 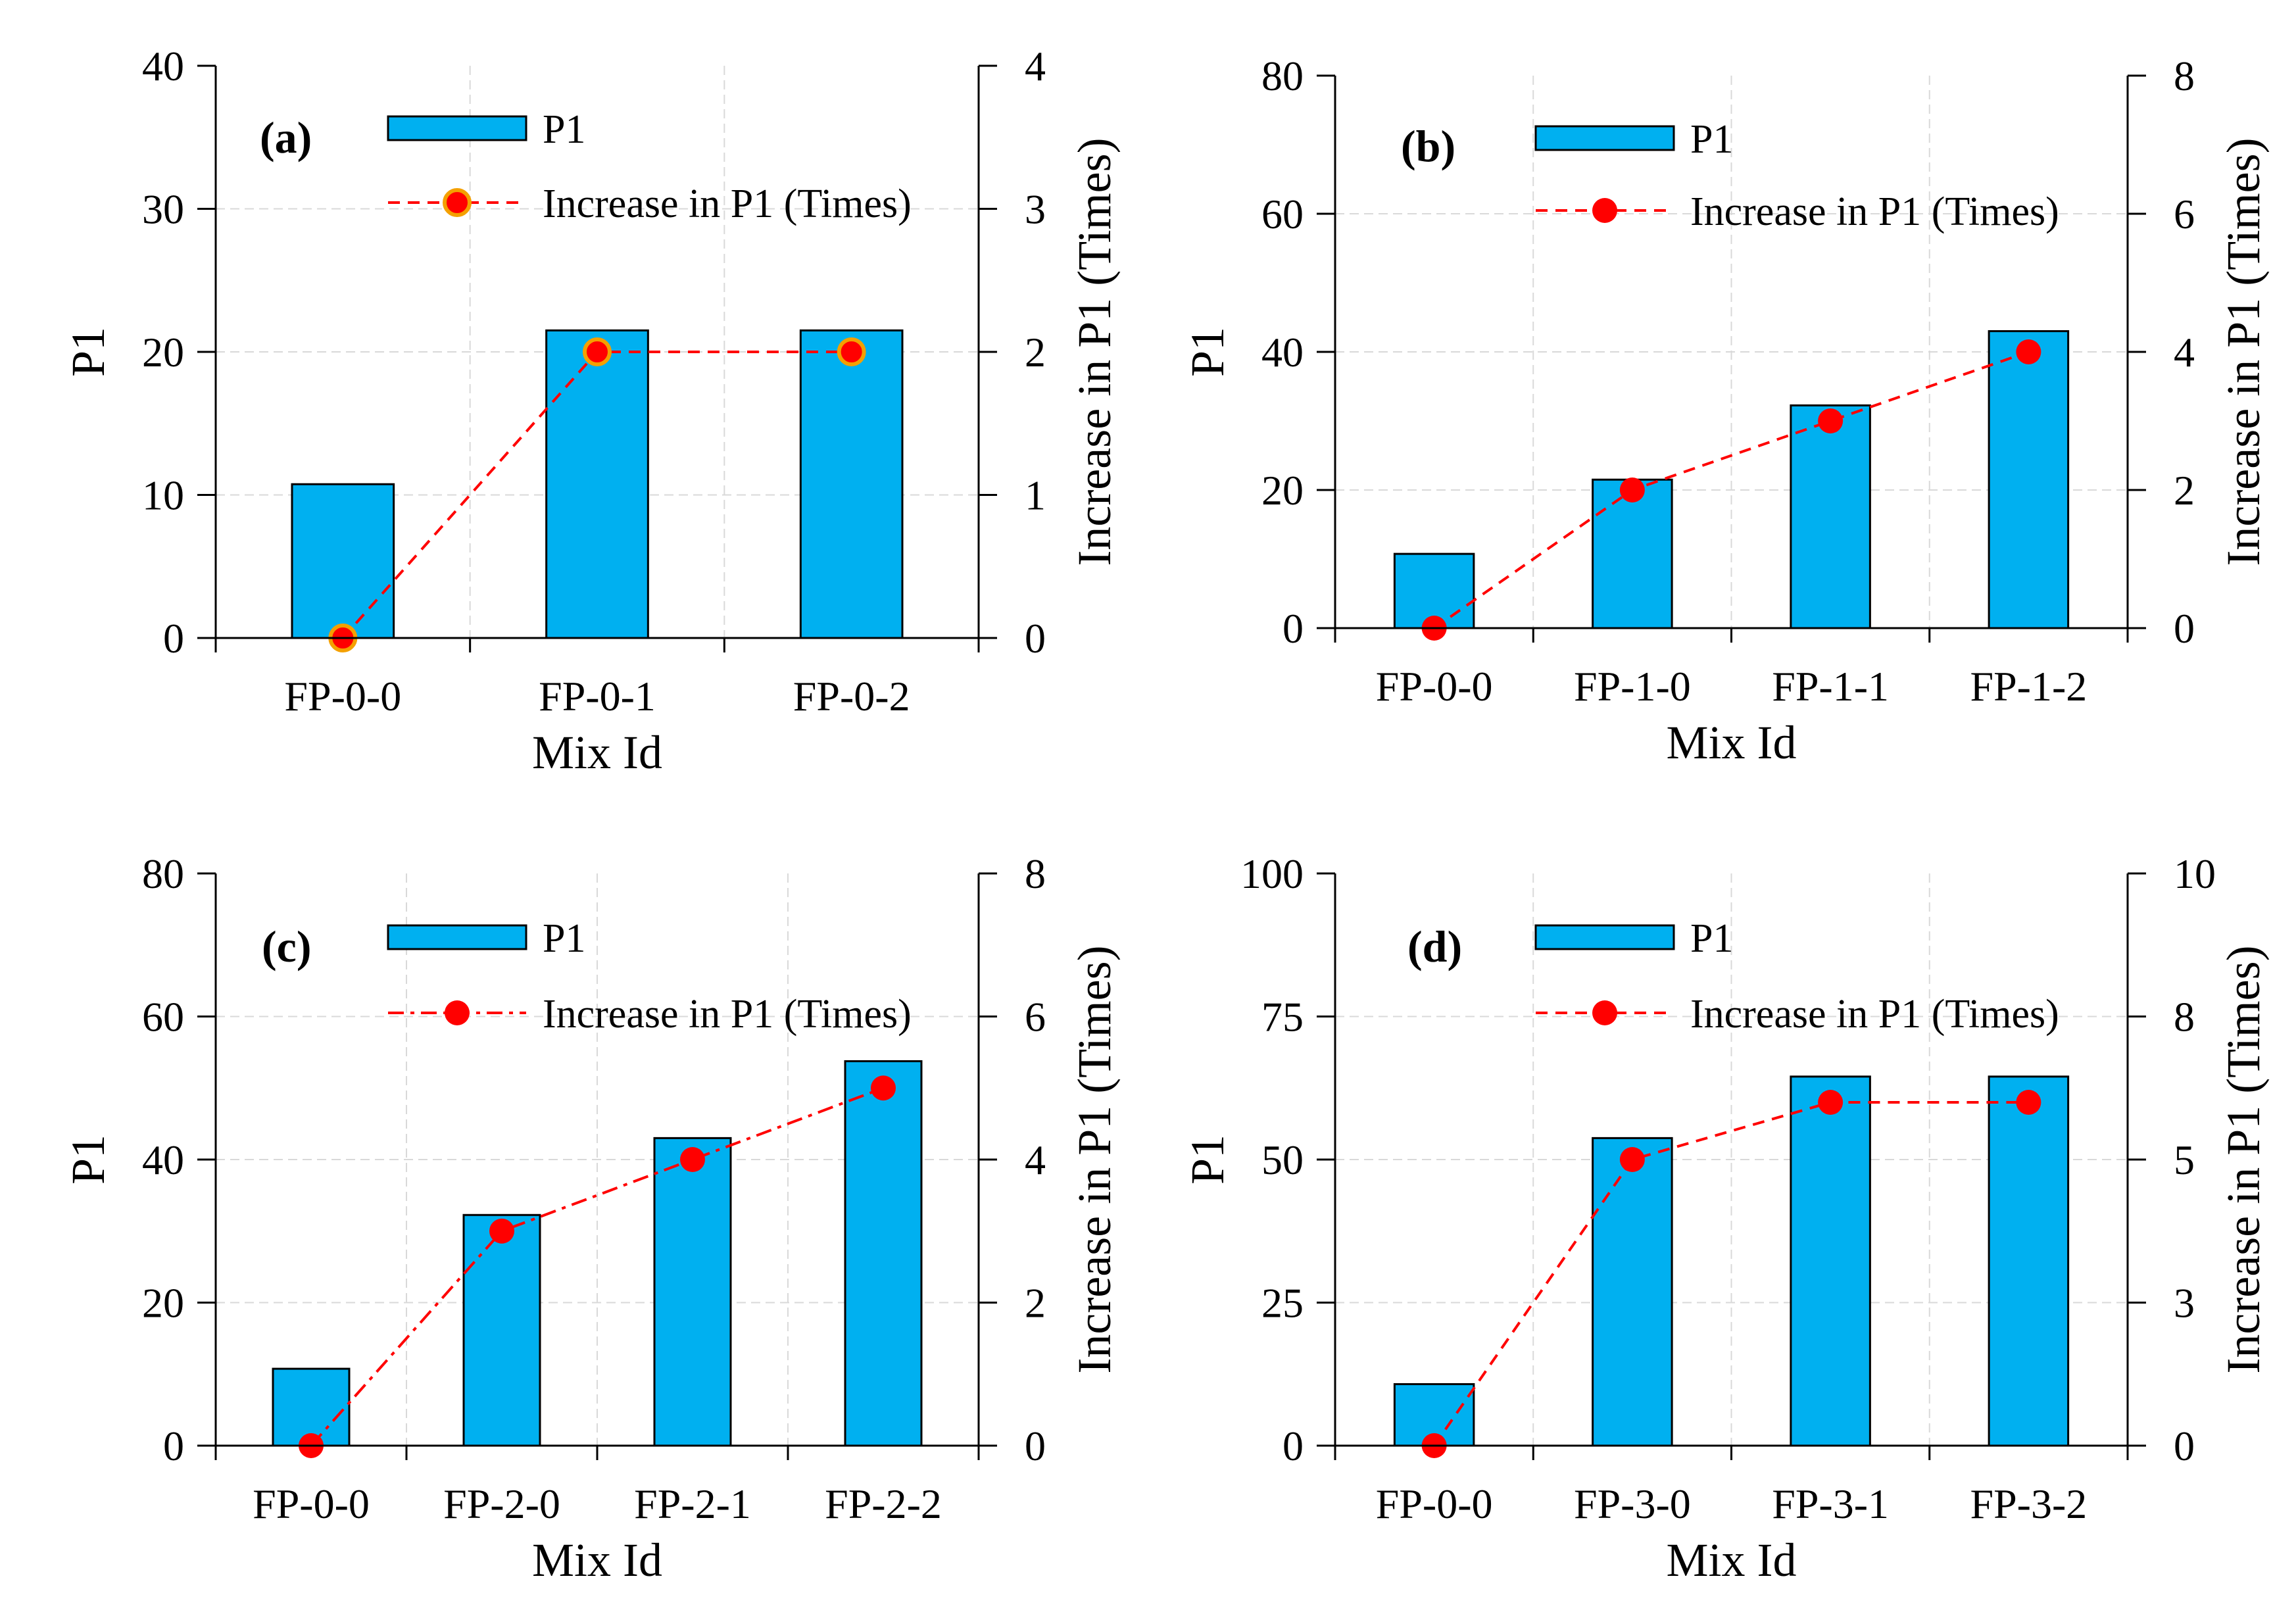 I want to click on y2-tick-label: 1, so click(x=1035, y=495).